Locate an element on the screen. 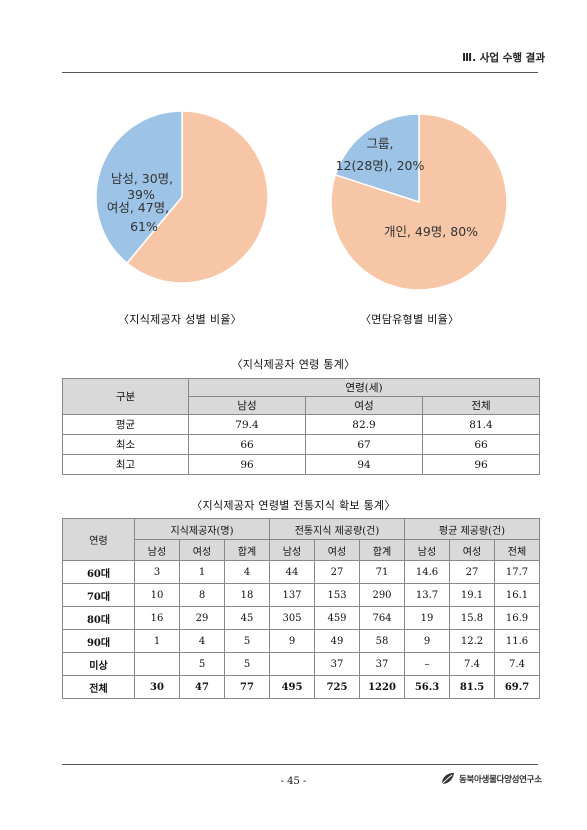 The height and width of the screenshot is (830, 587). row-age-label: 70대 is located at coordinates (98, 595).